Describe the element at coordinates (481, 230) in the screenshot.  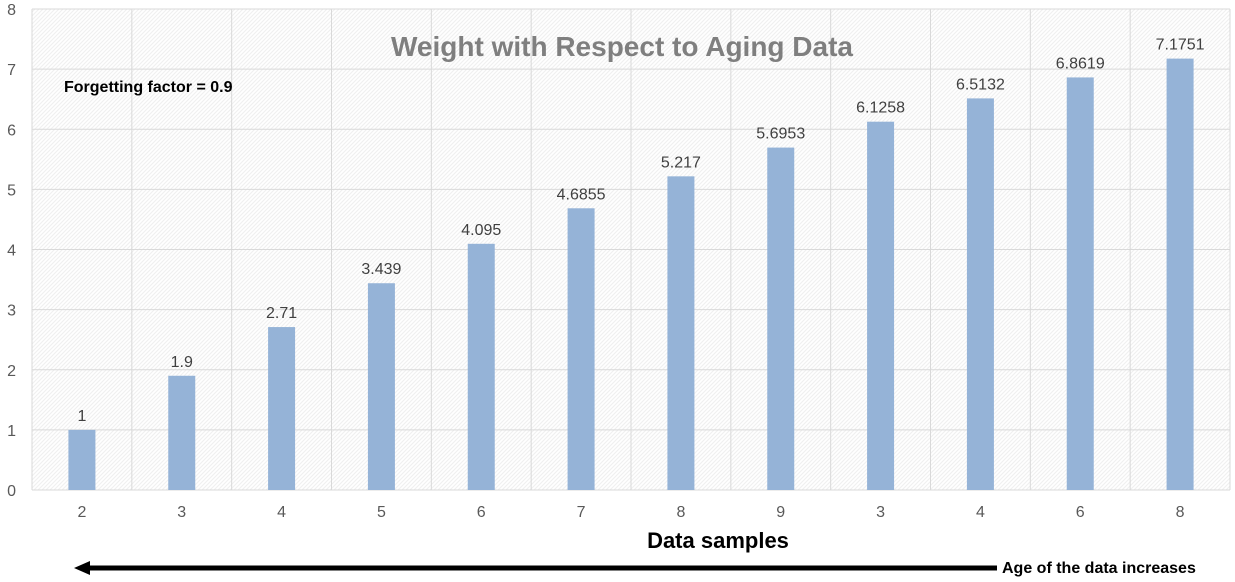
I see `data-label: 4.095` at that location.